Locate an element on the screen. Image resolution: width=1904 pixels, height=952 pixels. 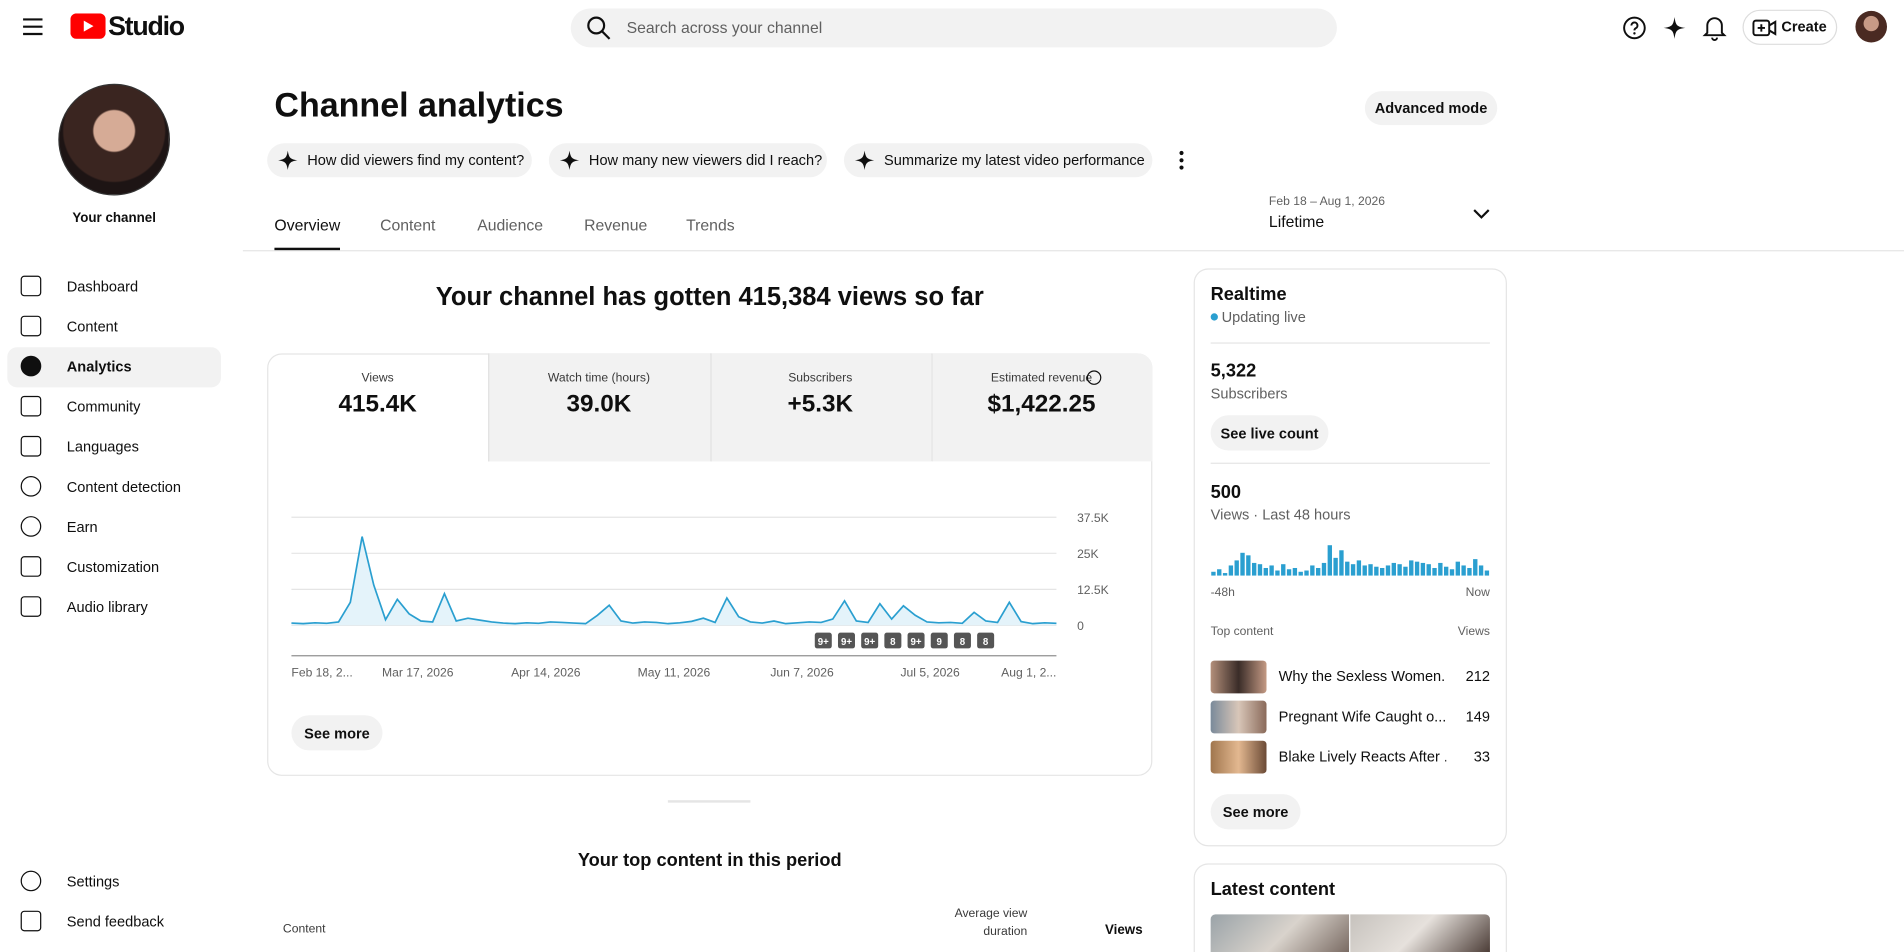
row-views: 212 is located at coordinates (1477, 676).